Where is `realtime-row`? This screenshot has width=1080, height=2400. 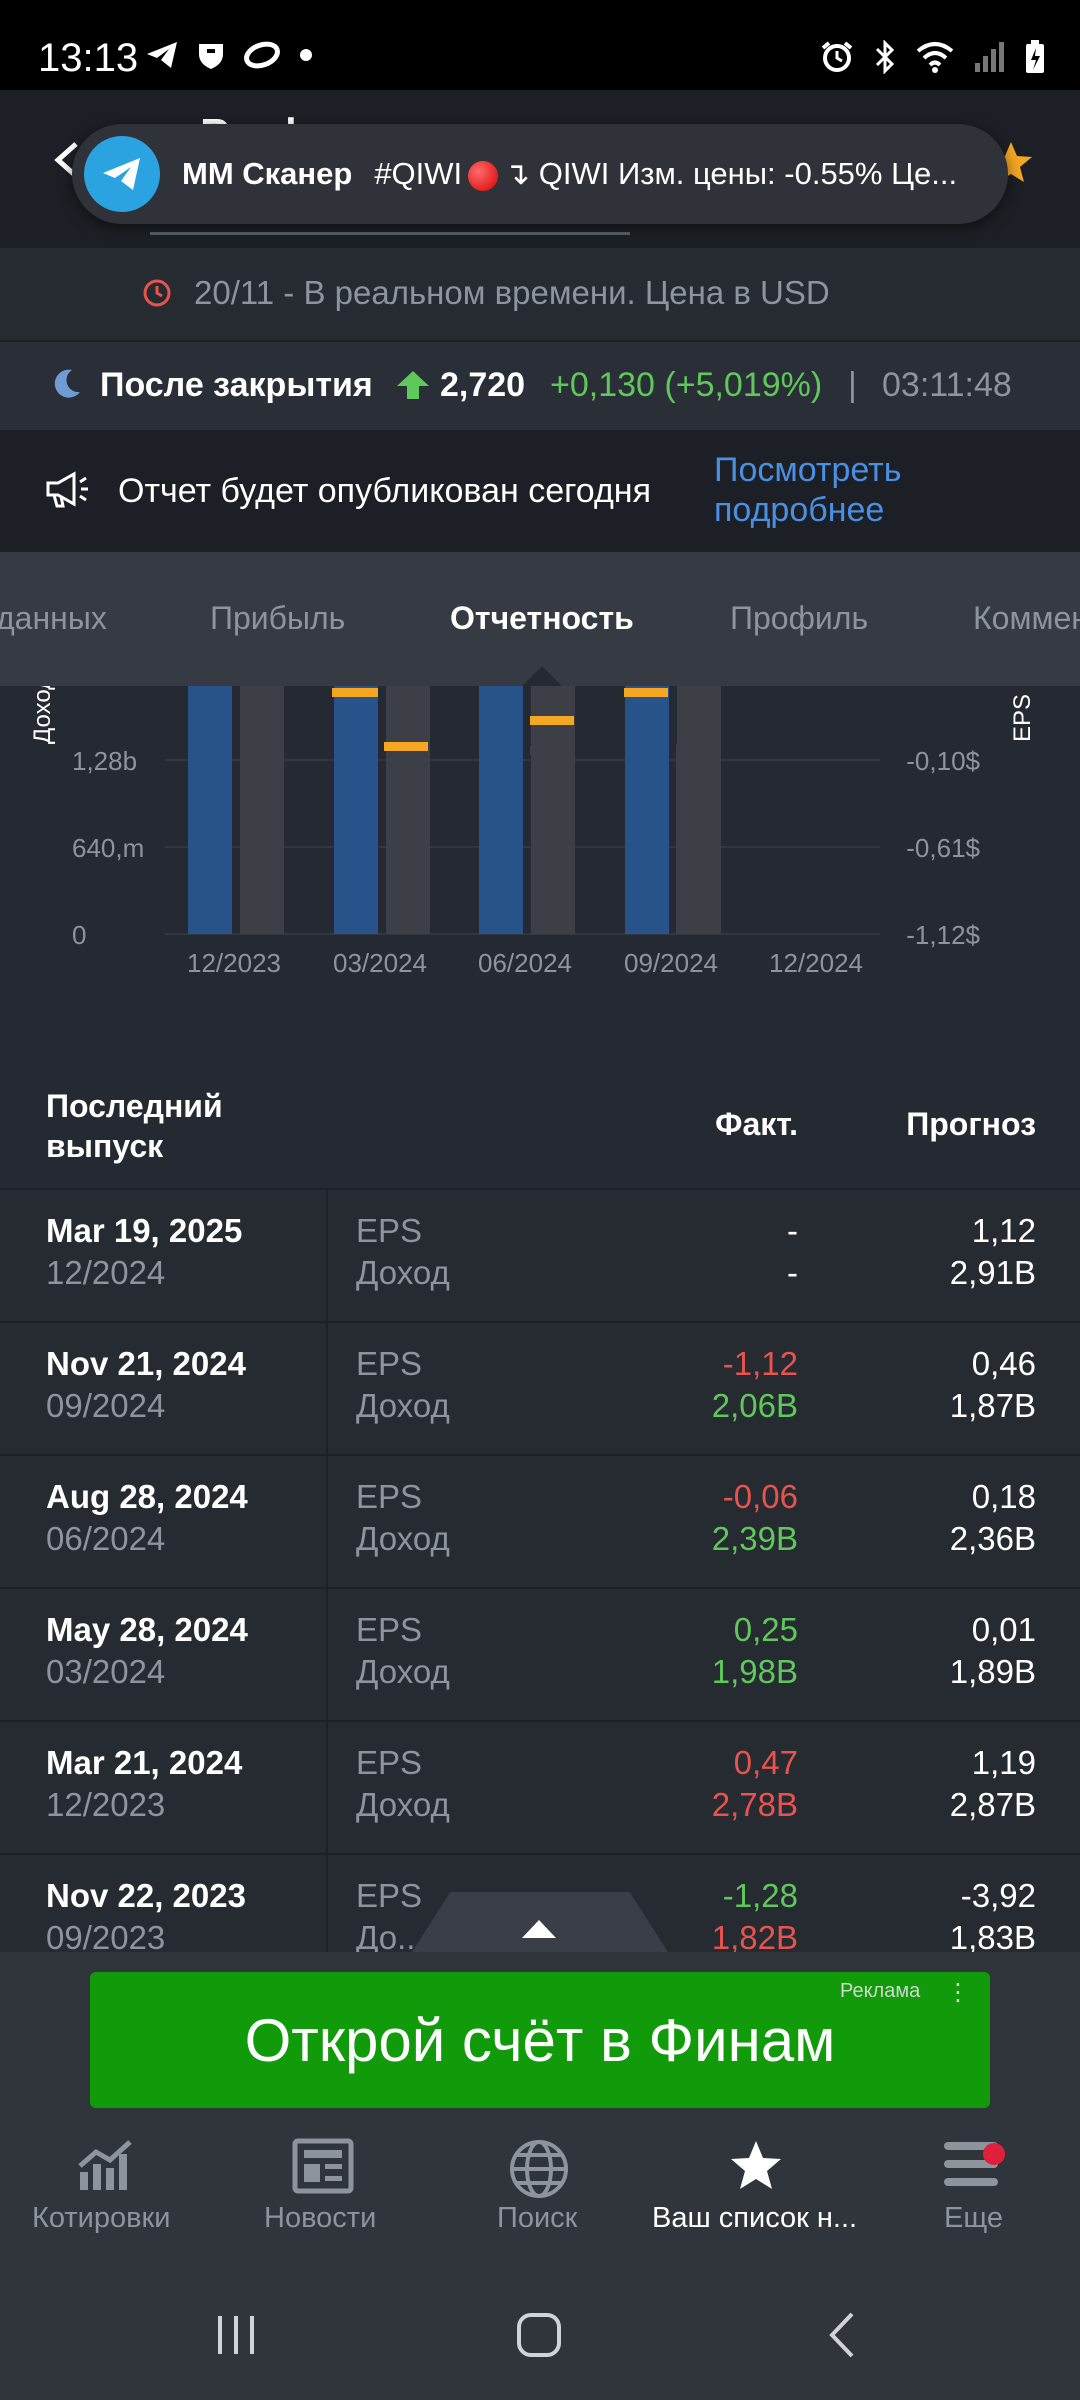
realtime-row is located at coordinates (540, 294).